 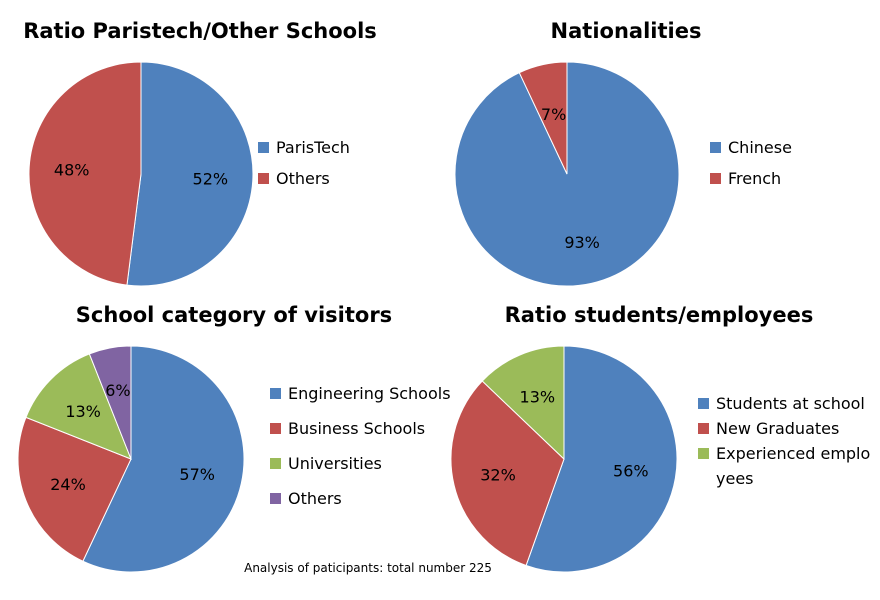 What do you see at coordinates (369, 393) in the screenshot?
I see `legend-entry: Engineering Schools` at bounding box center [369, 393].